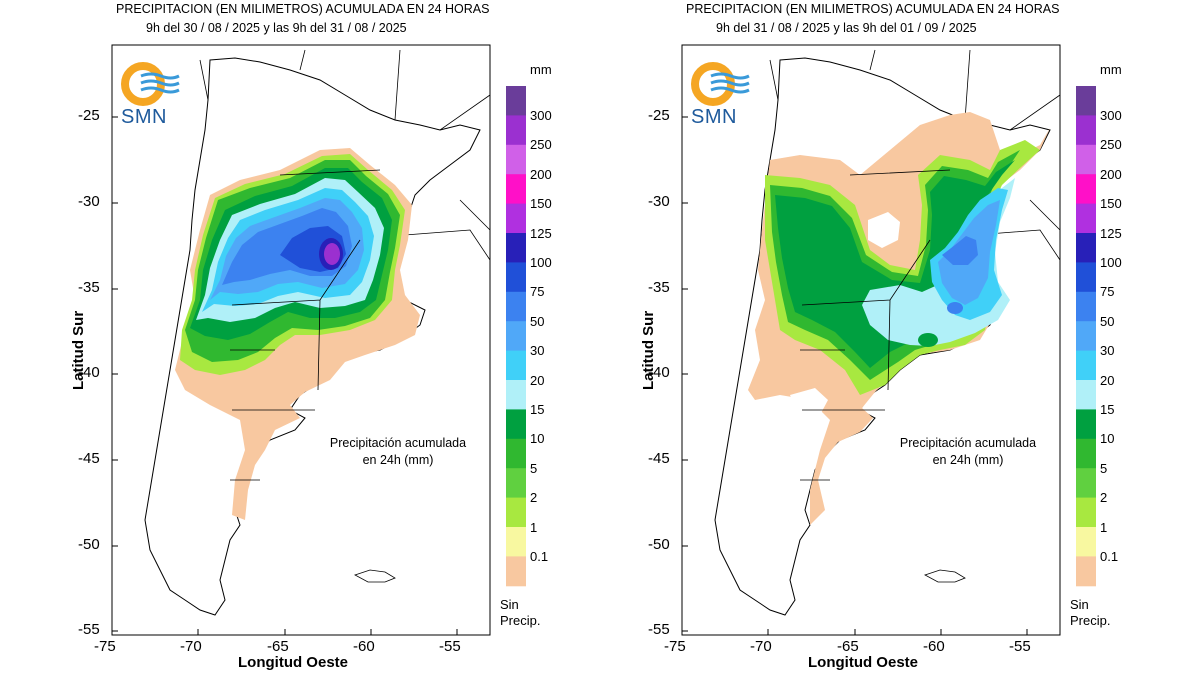  I want to click on note-line-1: Precipitación acumulada, so click(398, 443).